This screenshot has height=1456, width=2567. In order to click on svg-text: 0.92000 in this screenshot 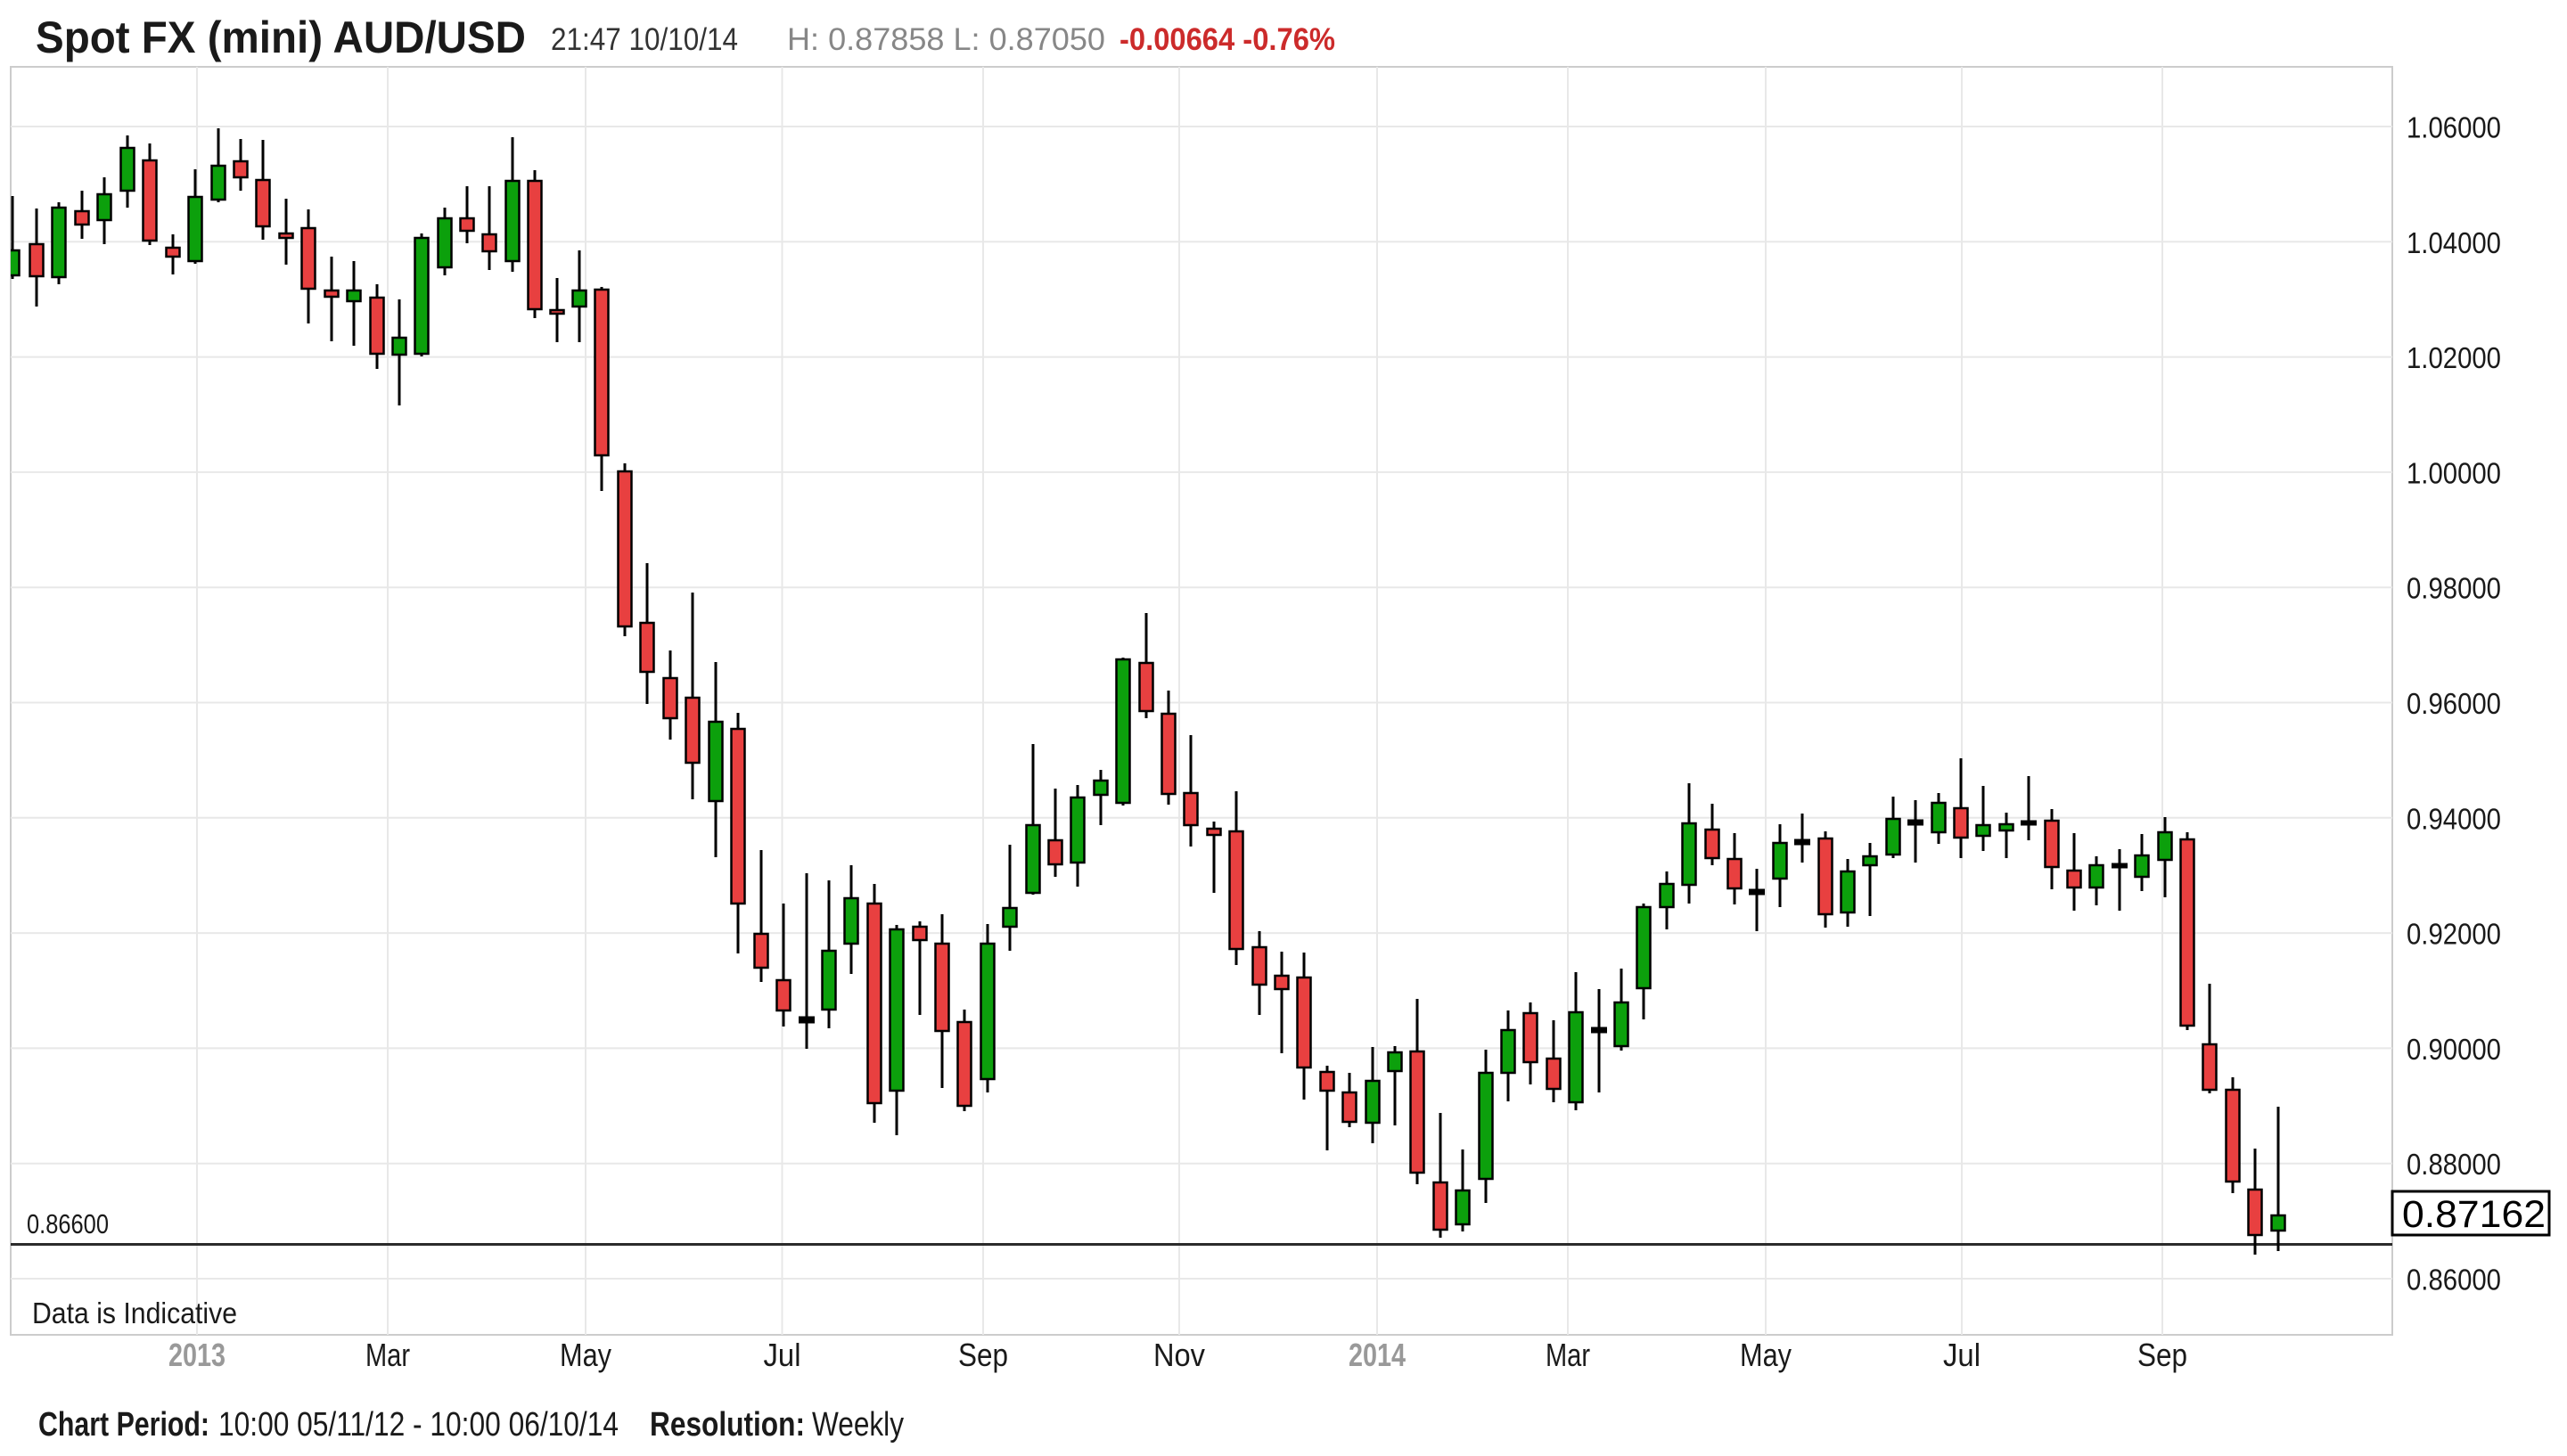, I will do `click(2454, 935)`.